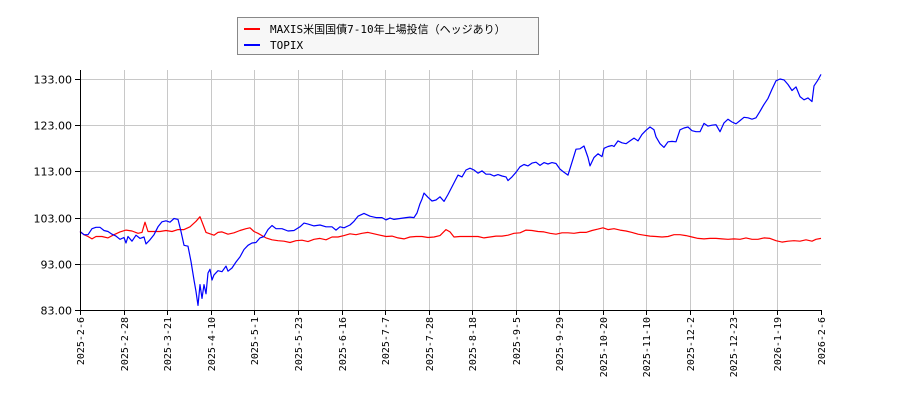 This screenshot has height=400, width=900. I want to click on x-tick-label: 2025-8-18, so click(473, 344).